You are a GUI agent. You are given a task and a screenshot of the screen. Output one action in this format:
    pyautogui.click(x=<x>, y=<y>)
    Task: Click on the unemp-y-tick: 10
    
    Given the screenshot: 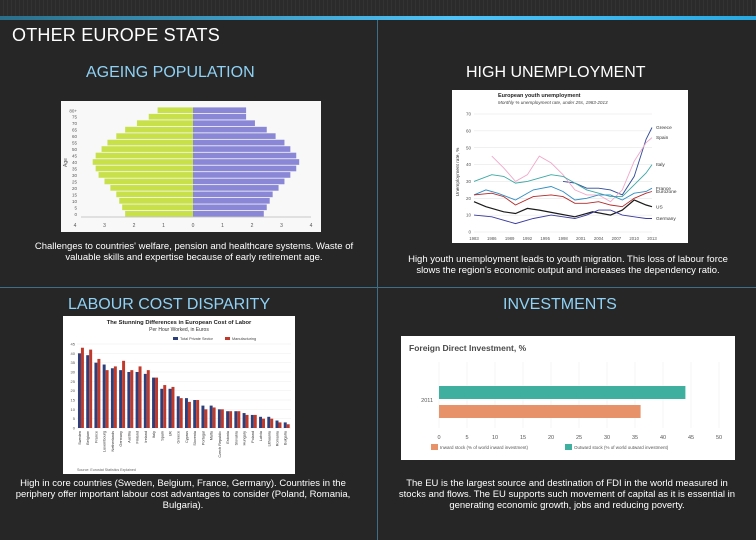 What is the action you would take?
    pyautogui.click(x=469, y=215)
    